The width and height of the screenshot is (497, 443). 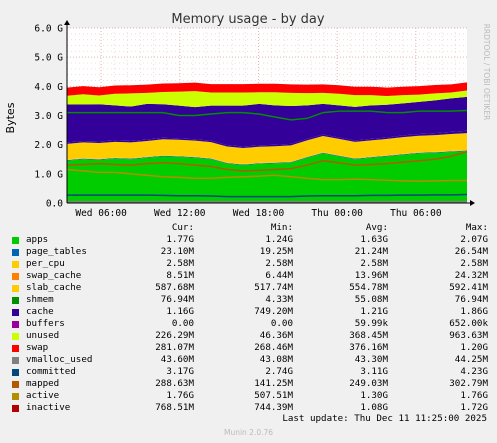 What do you see at coordinates (371, 275) in the screenshot?
I see `legend-avg: 13.96M` at bounding box center [371, 275].